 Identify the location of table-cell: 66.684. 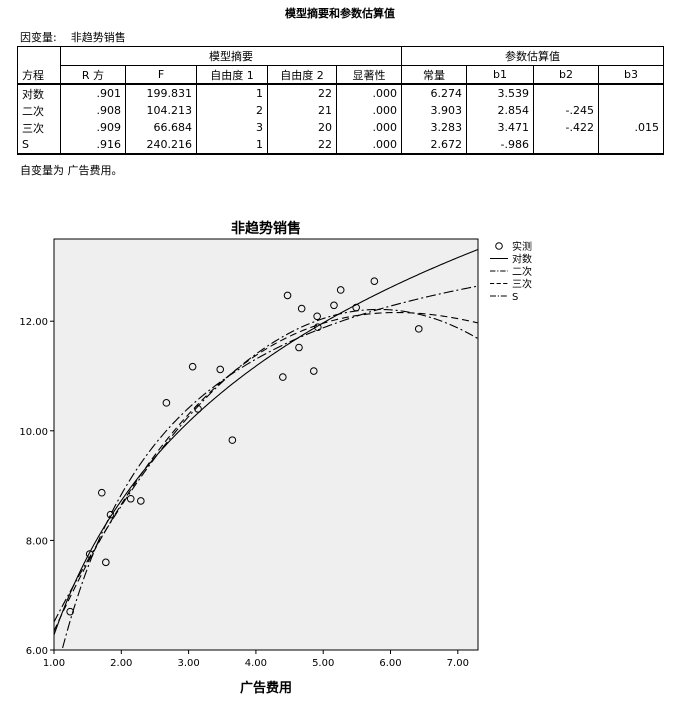
(161, 127).